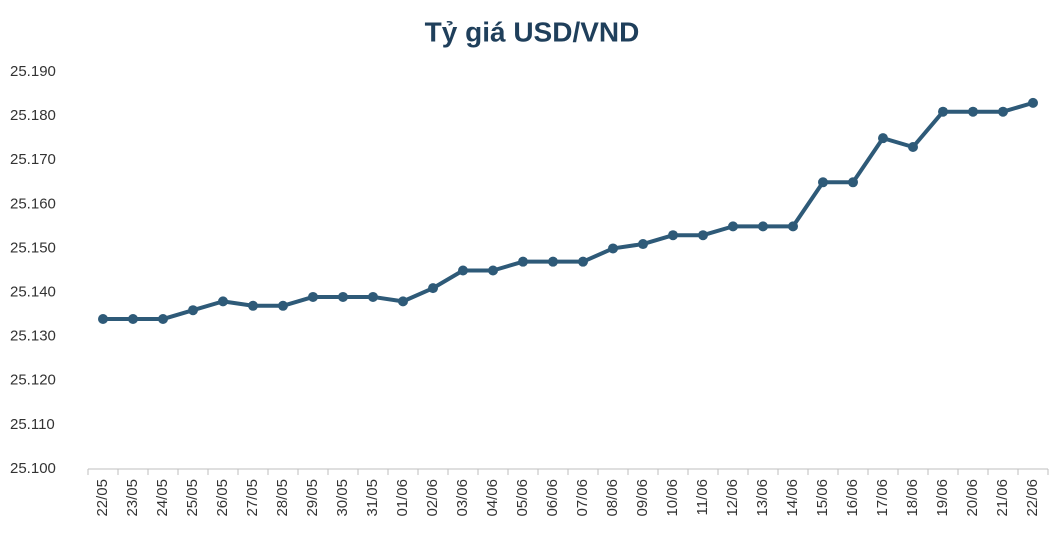 The width and height of the screenshot is (1058, 544). I want to click on x-tick-label: 28/05, so click(282, 498).